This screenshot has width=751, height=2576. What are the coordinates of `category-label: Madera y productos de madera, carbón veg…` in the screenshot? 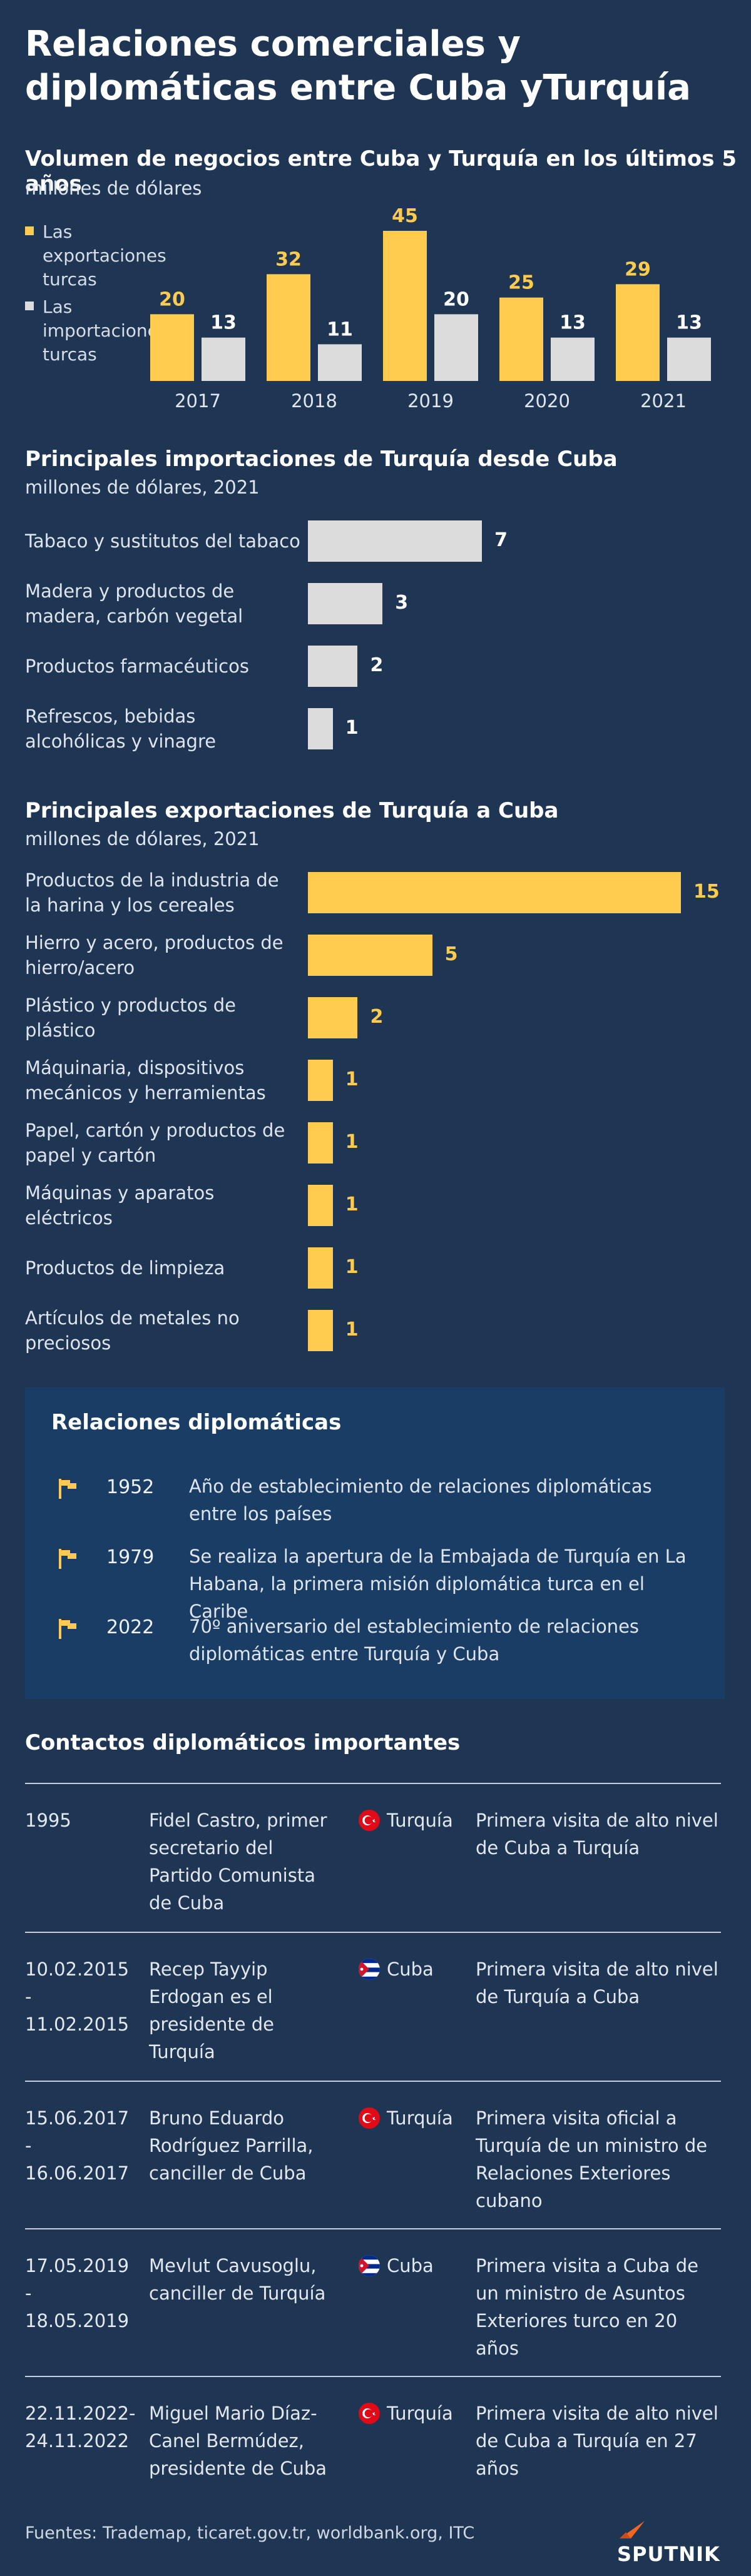 It's located at (134, 604).